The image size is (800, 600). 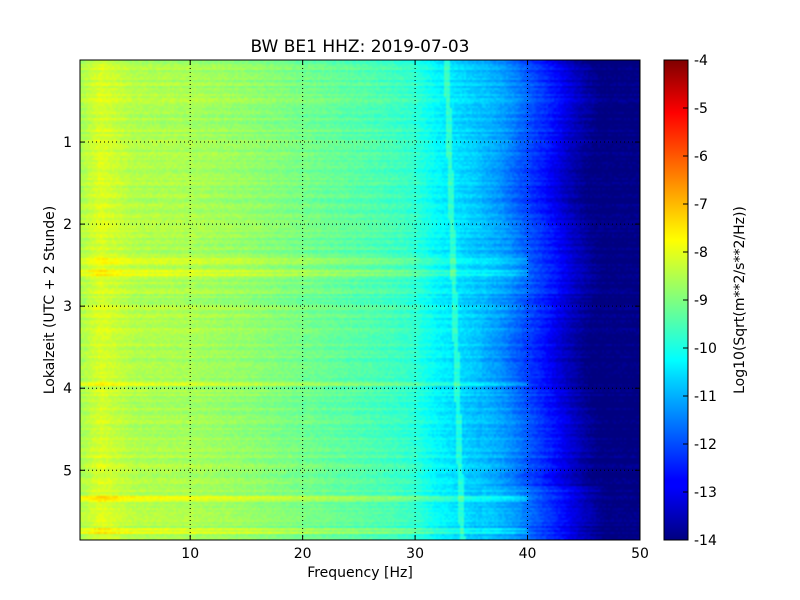 What do you see at coordinates (701, 253) in the screenshot?
I see `colorbar-tick-label: -8` at bounding box center [701, 253].